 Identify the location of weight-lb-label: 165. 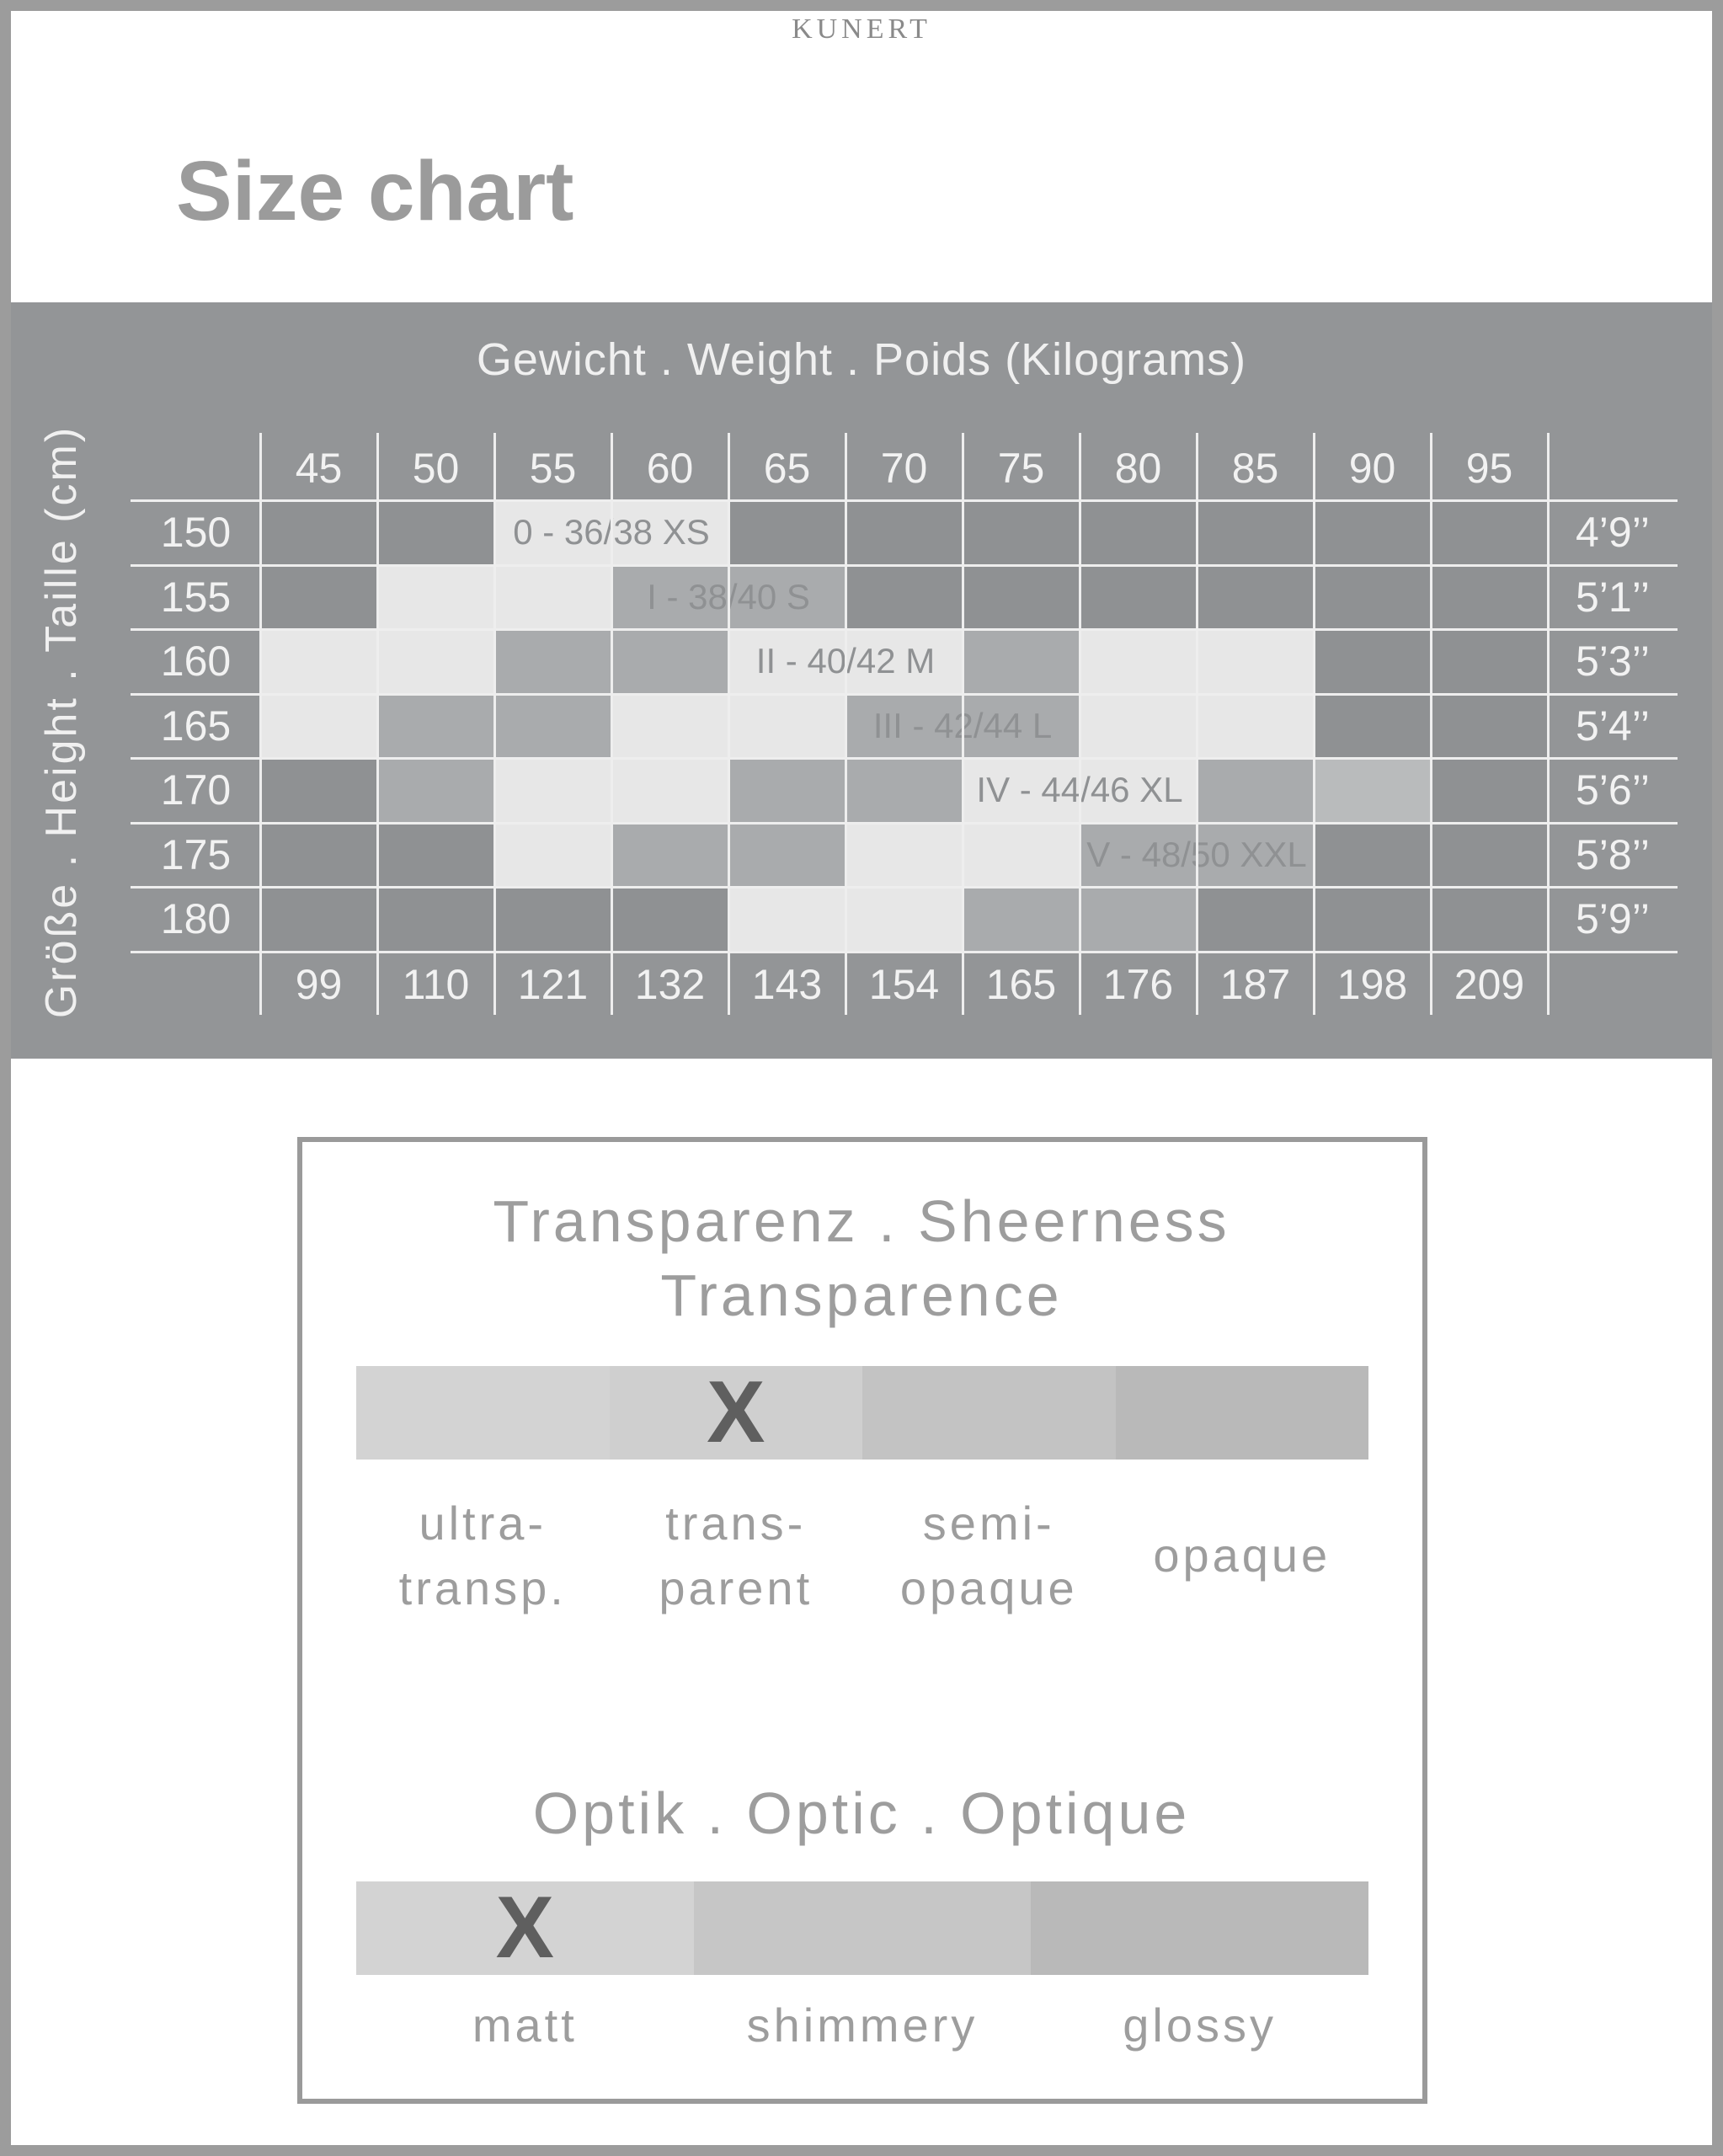
(1021, 984).